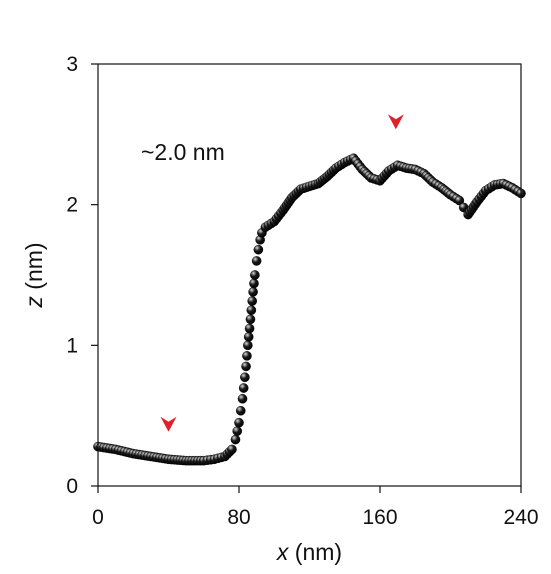 The height and width of the screenshot is (574, 551). What do you see at coordinates (34, 302) in the screenshot?
I see `y-axis-variable: z` at bounding box center [34, 302].